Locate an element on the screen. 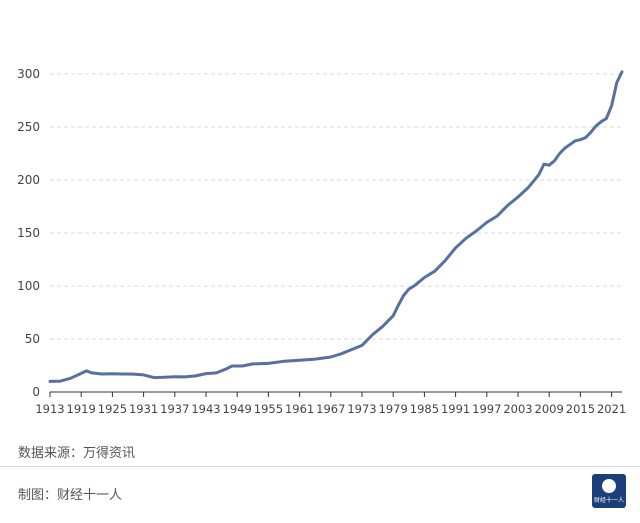 The height and width of the screenshot is (523, 640). y-tick-label: 200 is located at coordinates (28, 180).